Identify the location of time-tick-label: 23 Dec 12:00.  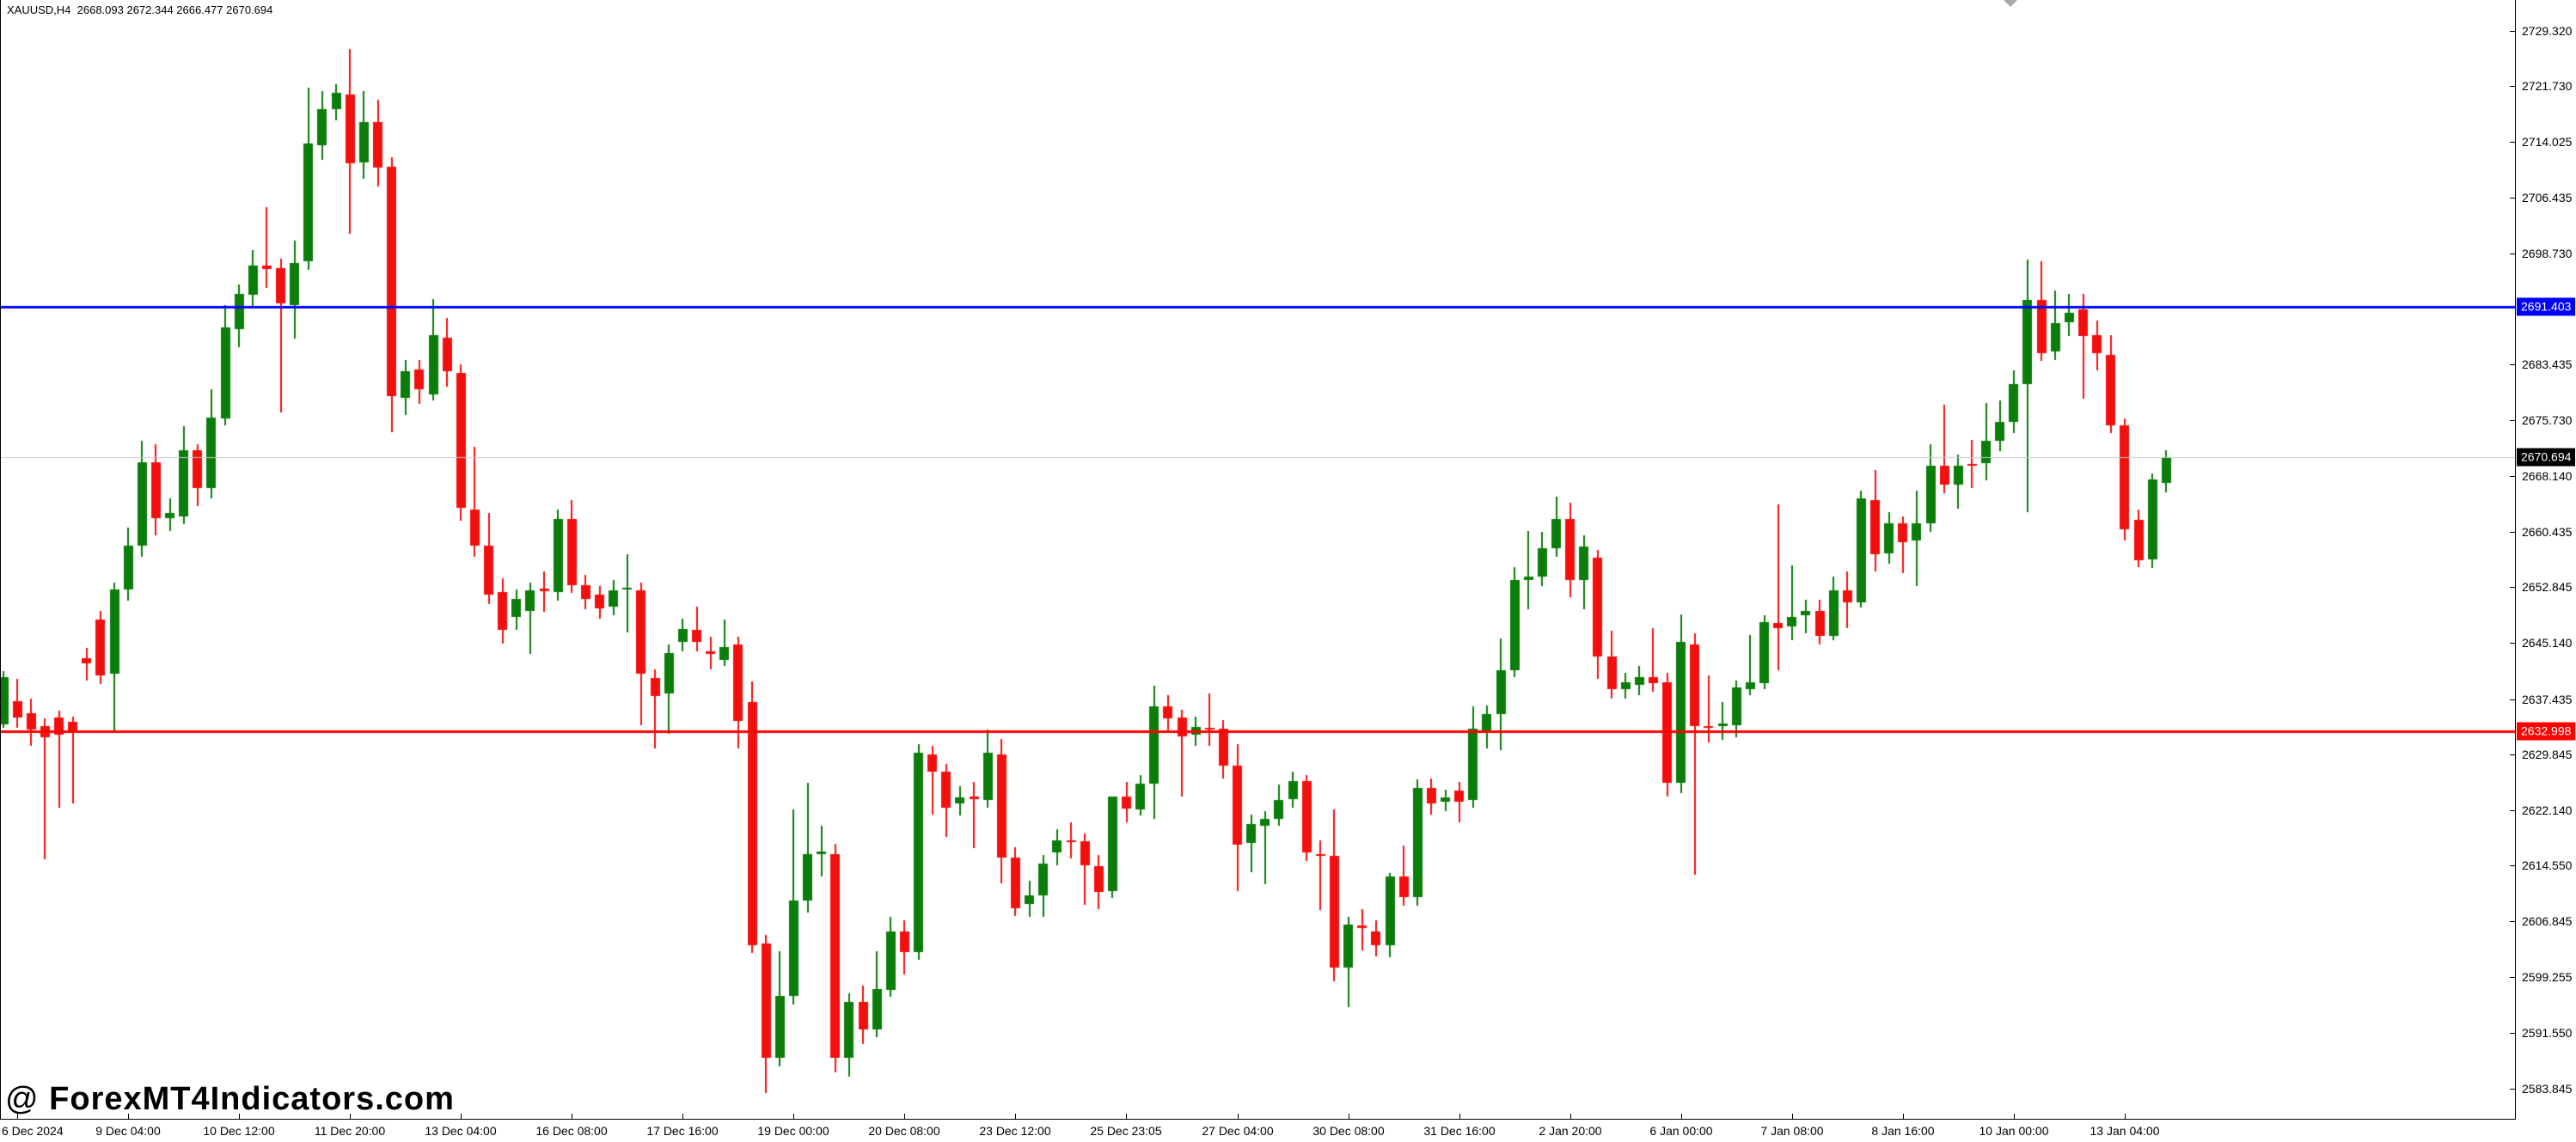
(1015, 1131).